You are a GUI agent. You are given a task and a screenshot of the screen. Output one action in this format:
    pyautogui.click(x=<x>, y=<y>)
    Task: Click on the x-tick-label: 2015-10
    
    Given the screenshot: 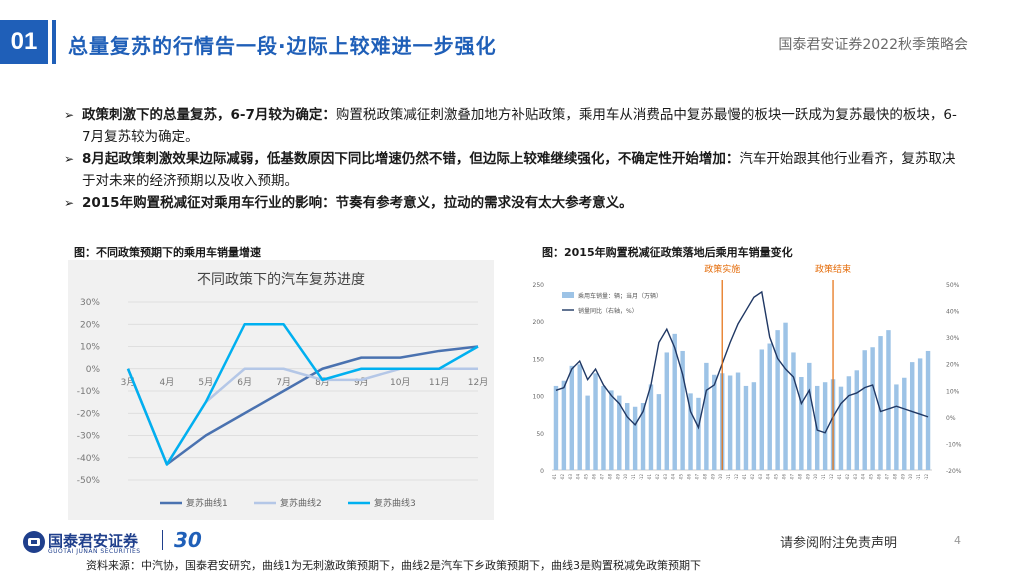 What is the action you would take?
    pyautogui.click(x=720, y=477)
    